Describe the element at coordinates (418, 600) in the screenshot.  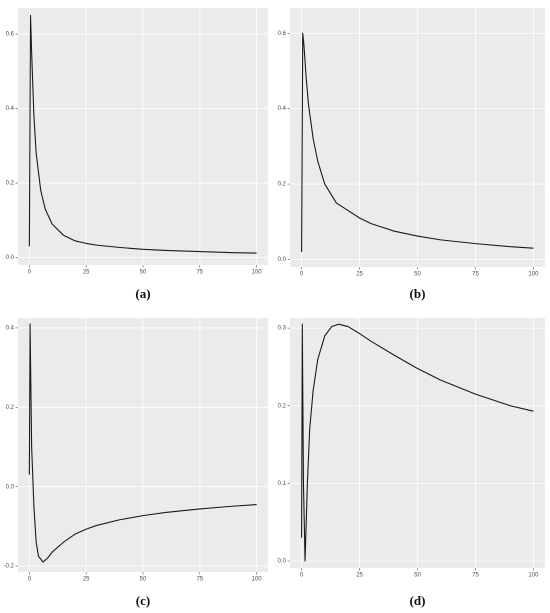
I see `caption: (d)` at that location.